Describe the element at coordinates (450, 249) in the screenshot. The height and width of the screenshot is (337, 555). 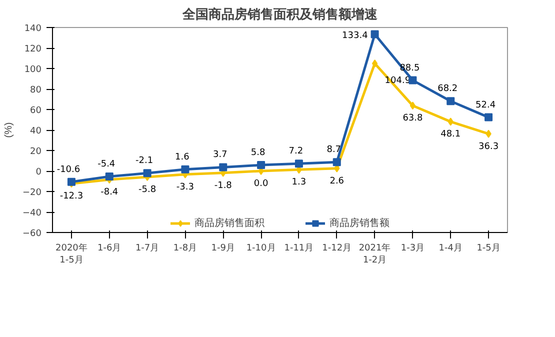
I see `x-tick-label: 1-4月` at that location.